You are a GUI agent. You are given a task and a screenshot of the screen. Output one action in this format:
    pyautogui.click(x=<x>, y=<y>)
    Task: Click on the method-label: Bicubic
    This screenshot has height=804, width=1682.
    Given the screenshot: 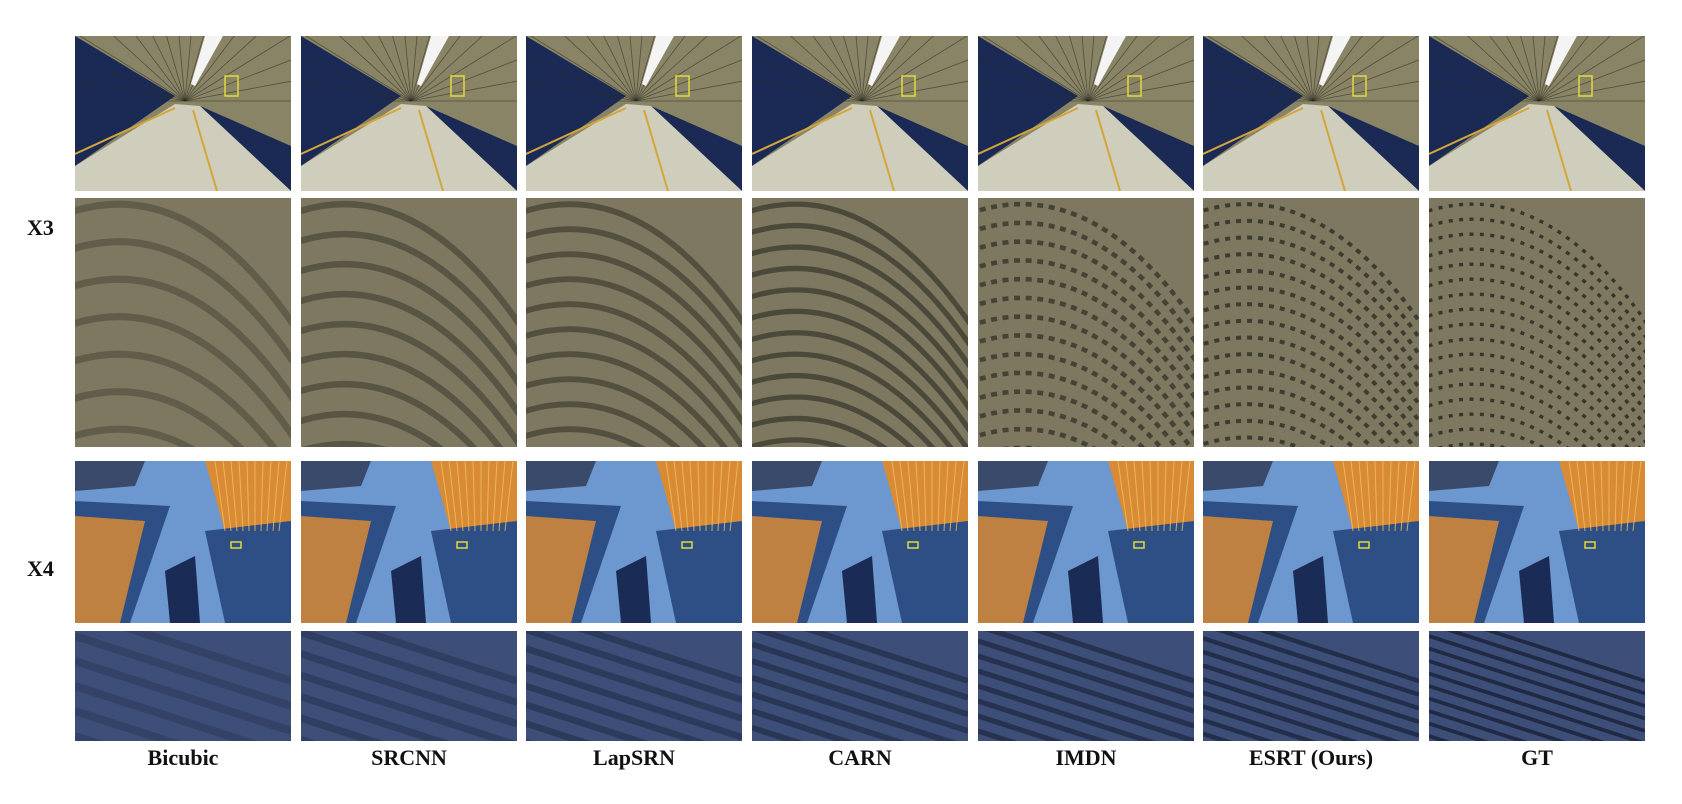 What is the action you would take?
    pyautogui.click(x=183, y=757)
    